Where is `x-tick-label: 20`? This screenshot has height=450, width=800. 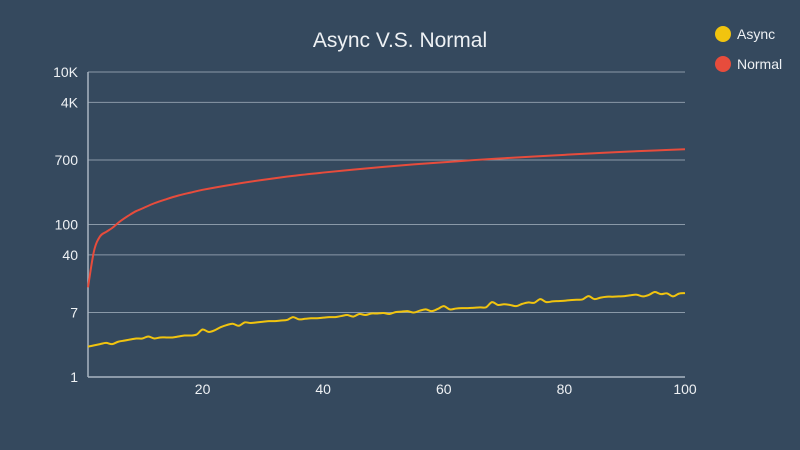
x-tick-label: 20 is located at coordinates (203, 389).